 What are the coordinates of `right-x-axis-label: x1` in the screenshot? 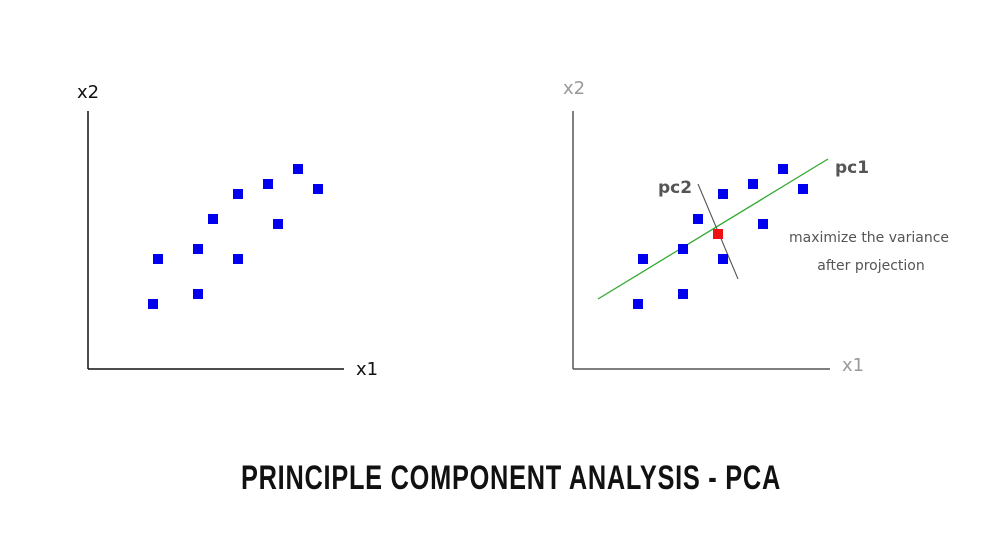 It's located at (853, 365).